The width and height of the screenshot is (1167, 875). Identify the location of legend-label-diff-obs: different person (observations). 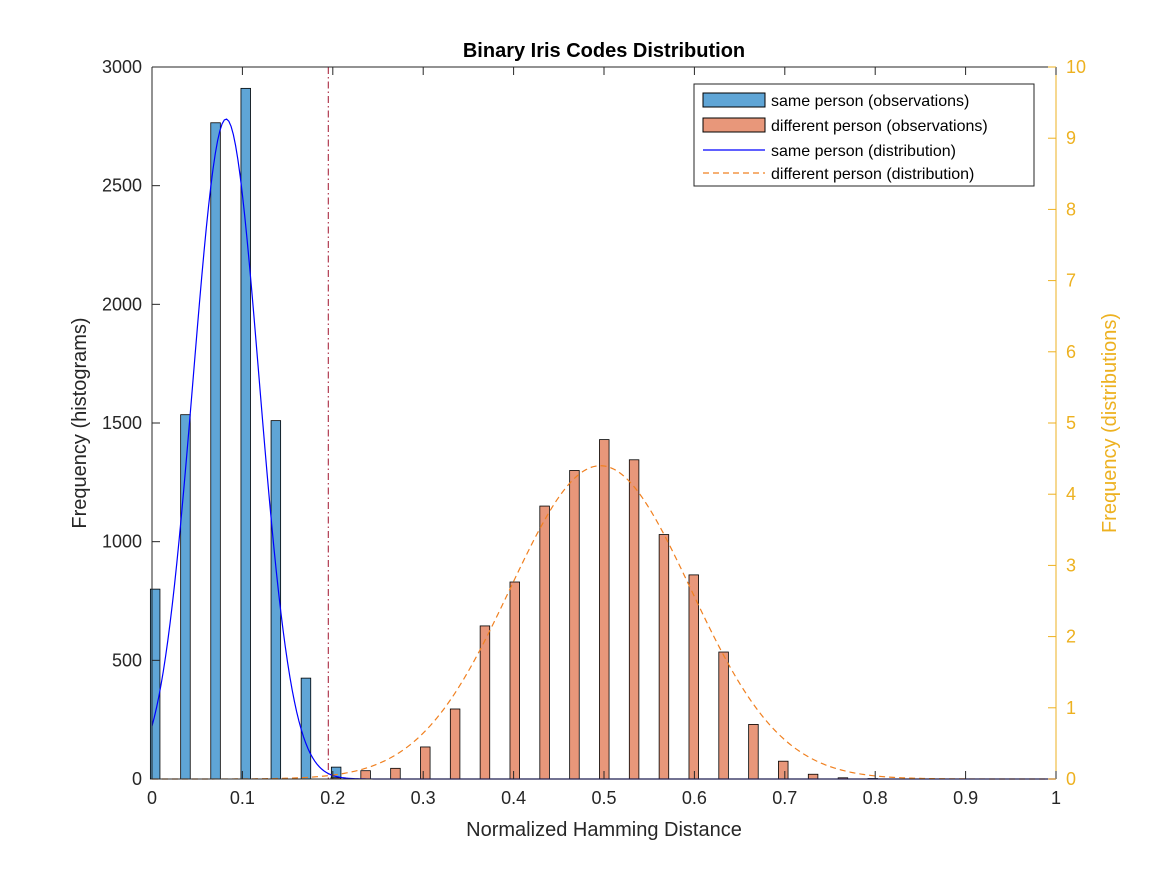
(879, 126).